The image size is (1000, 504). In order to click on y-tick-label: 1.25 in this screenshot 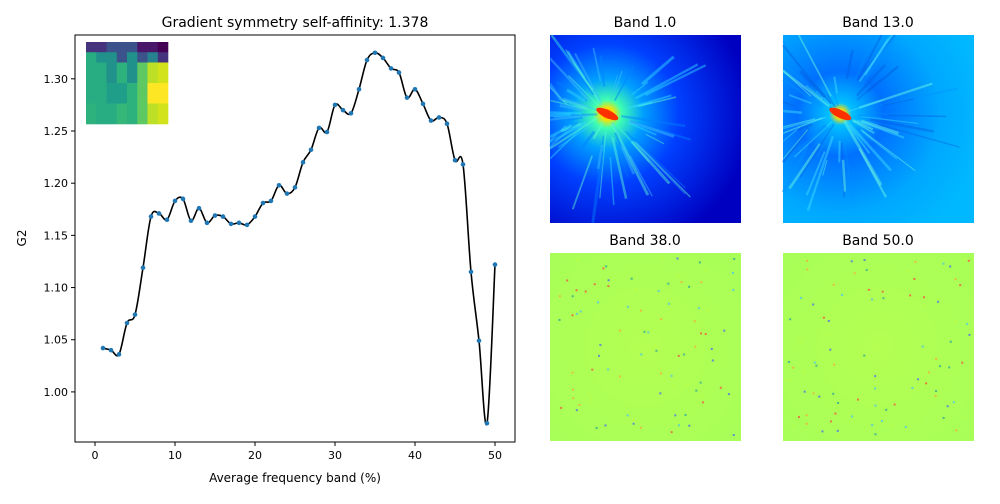, I will do `click(56, 131)`.